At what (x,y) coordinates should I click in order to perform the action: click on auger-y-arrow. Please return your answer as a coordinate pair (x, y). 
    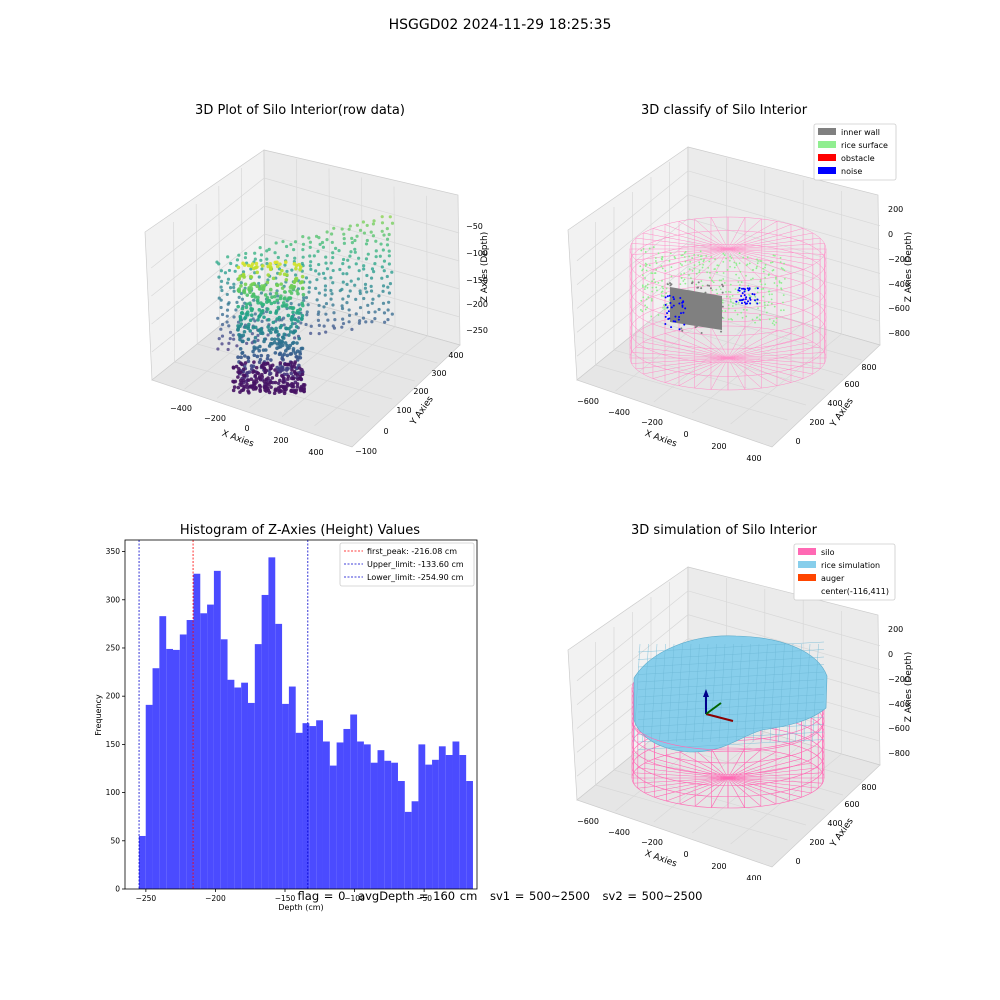
    Looking at the image, I should click on (713, 708).